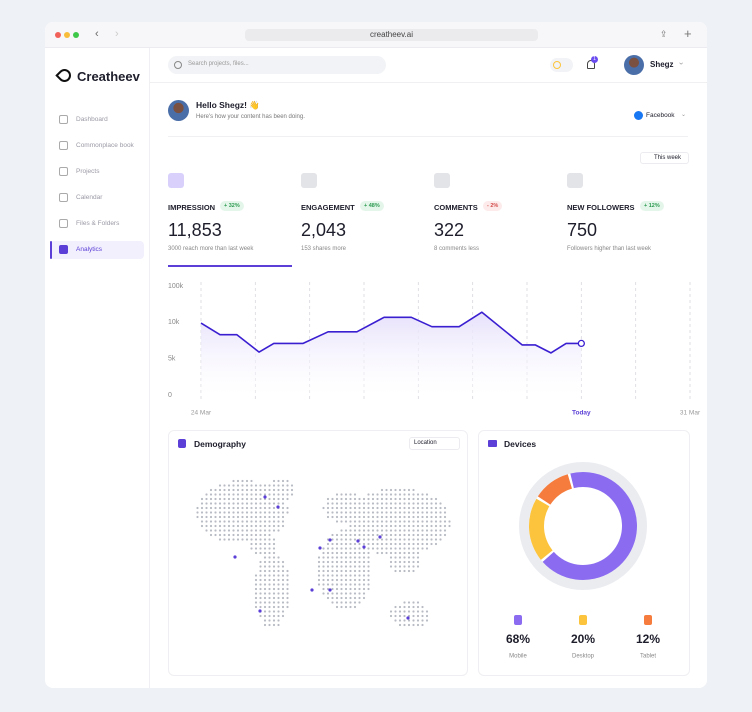  I want to click on nav-item: Analytics, so click(89, 249).